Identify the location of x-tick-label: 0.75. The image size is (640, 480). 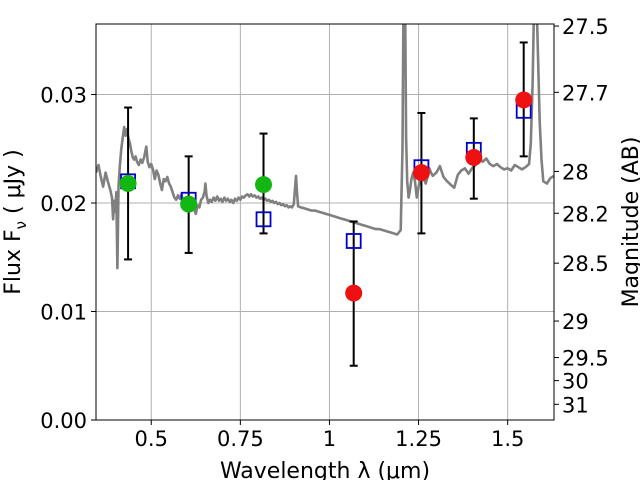
(240, 439).